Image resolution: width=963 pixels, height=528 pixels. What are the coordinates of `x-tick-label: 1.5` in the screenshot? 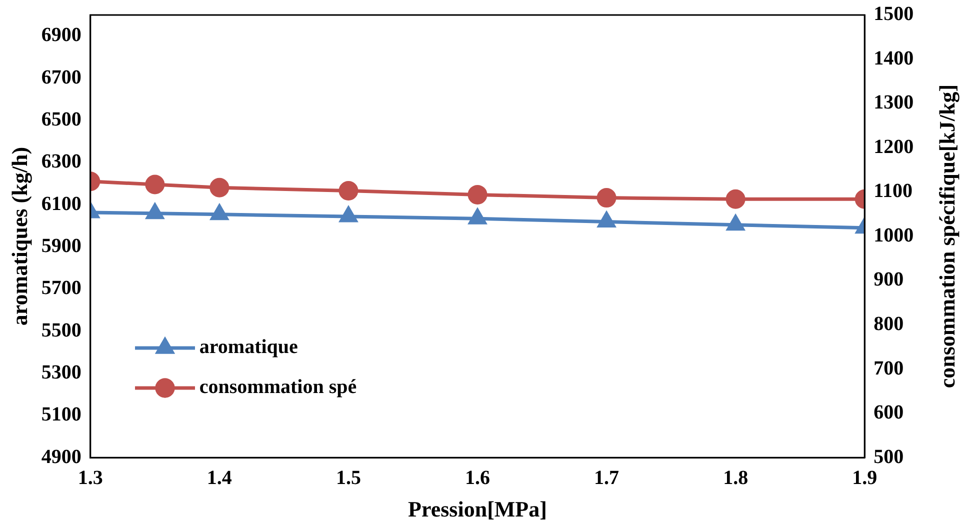 It's located at (348, 477).